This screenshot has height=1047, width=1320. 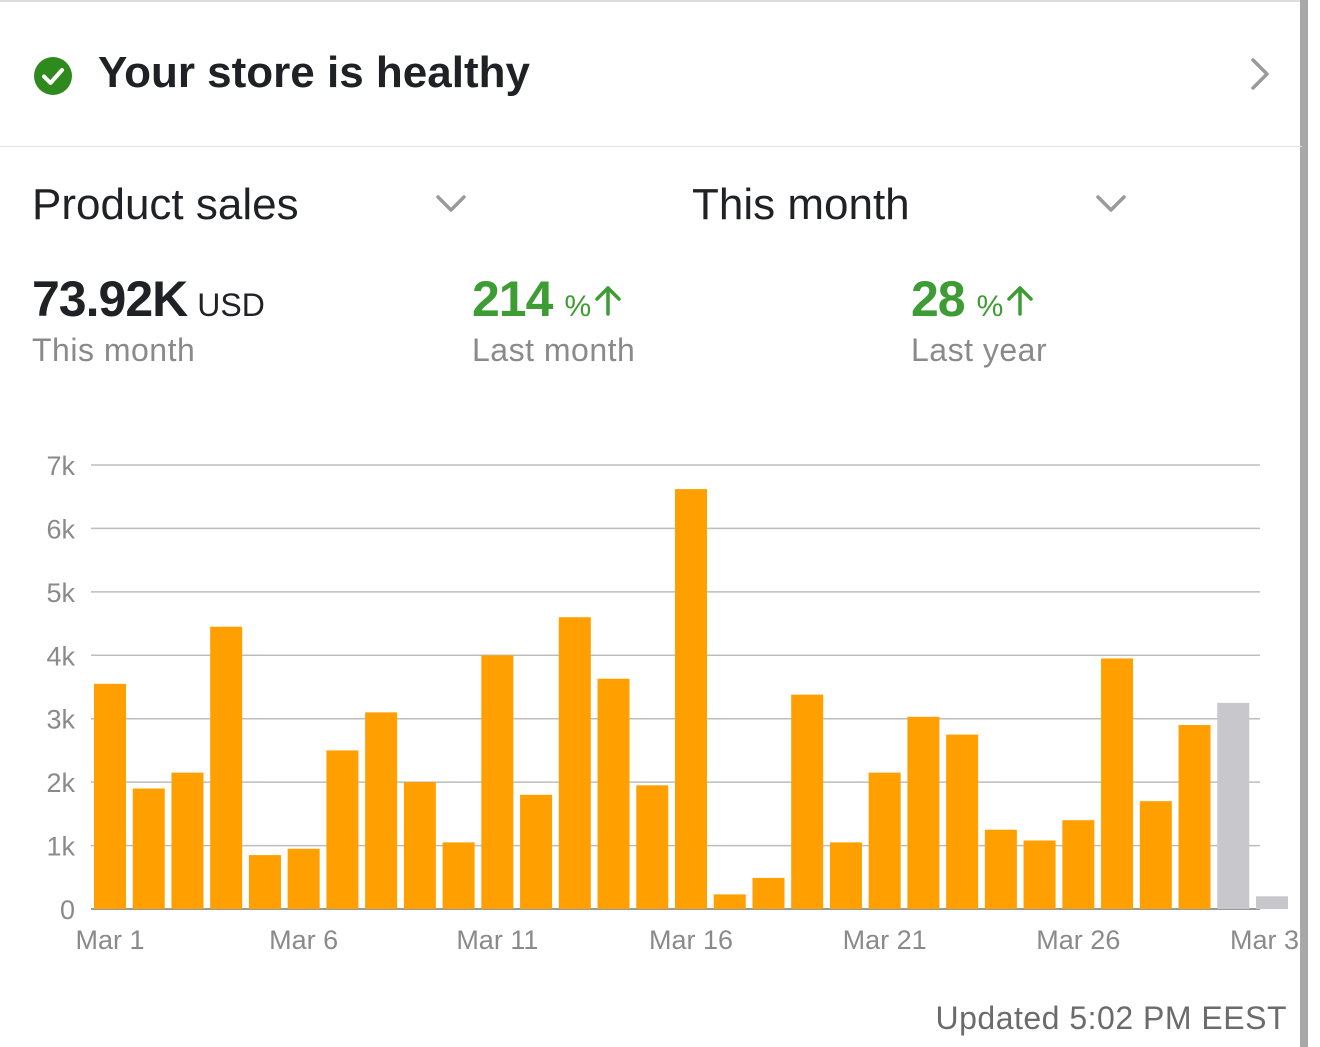 What do you see at coordinates (109, 940) in the screenshot?
I see `x-tick-label: Mar 1` at bounding box center [109, 940].